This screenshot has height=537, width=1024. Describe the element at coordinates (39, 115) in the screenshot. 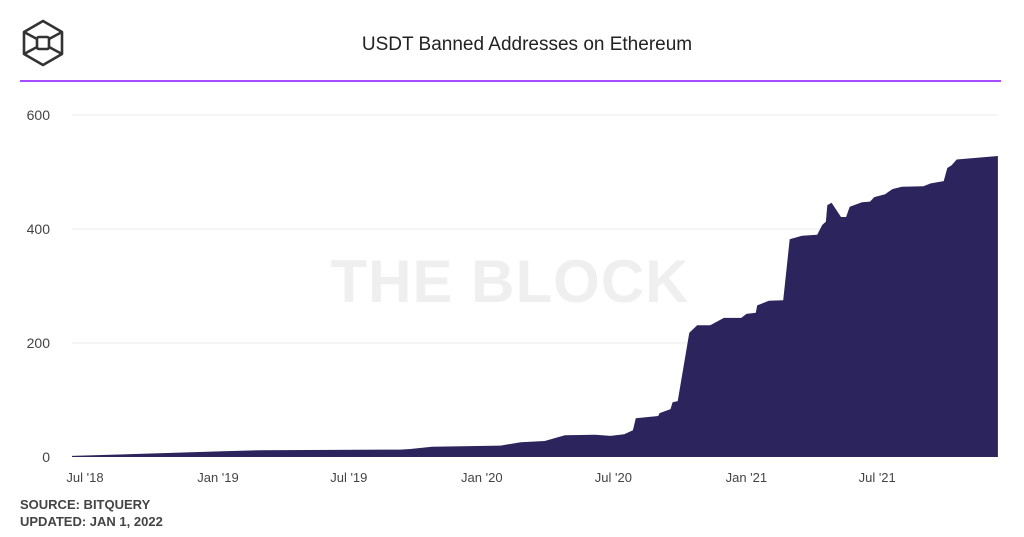

I see `y-tick-label: 600` at that location.